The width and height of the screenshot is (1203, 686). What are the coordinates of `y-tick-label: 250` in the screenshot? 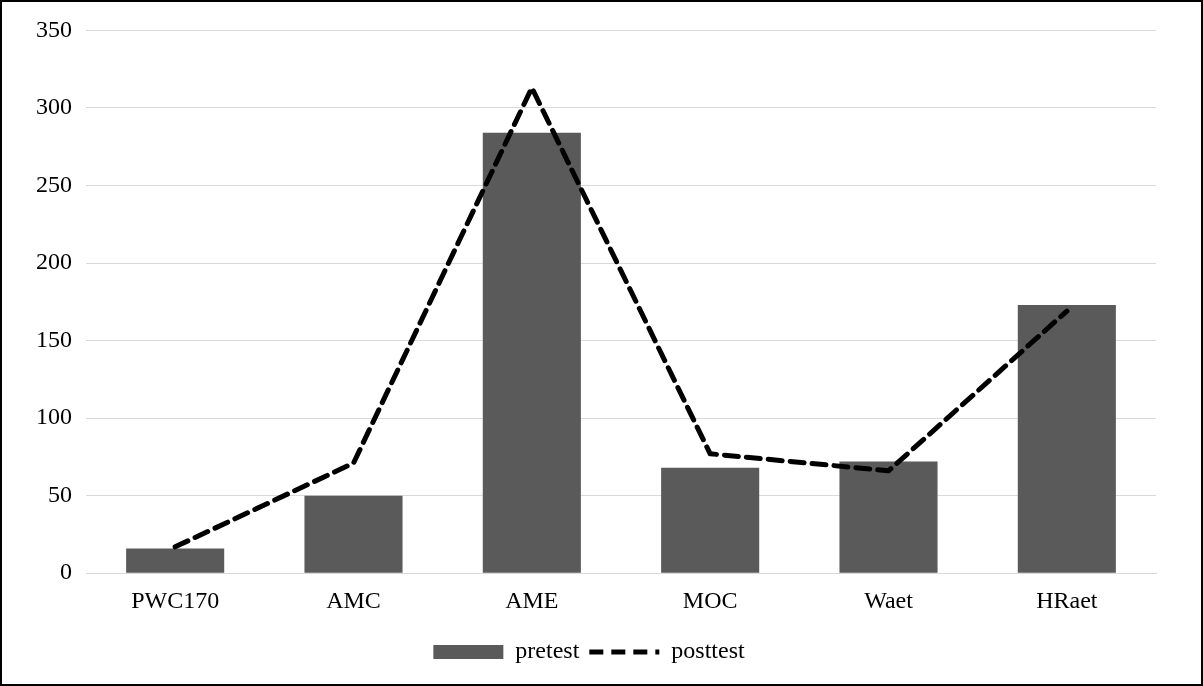 It's located at (54, 183).